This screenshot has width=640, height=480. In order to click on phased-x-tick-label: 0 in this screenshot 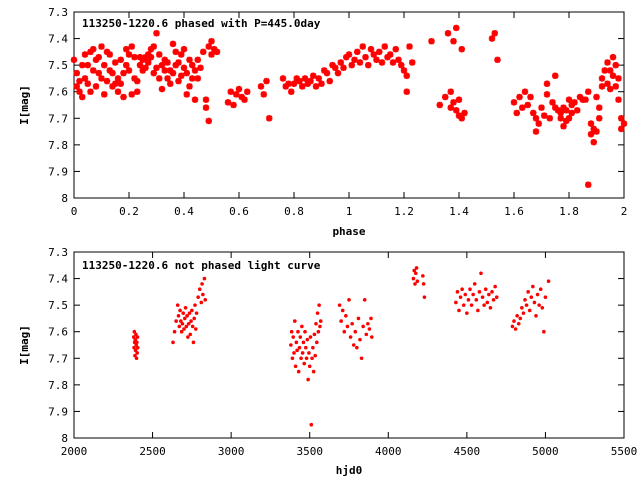, I will do `click(74, 211)`.